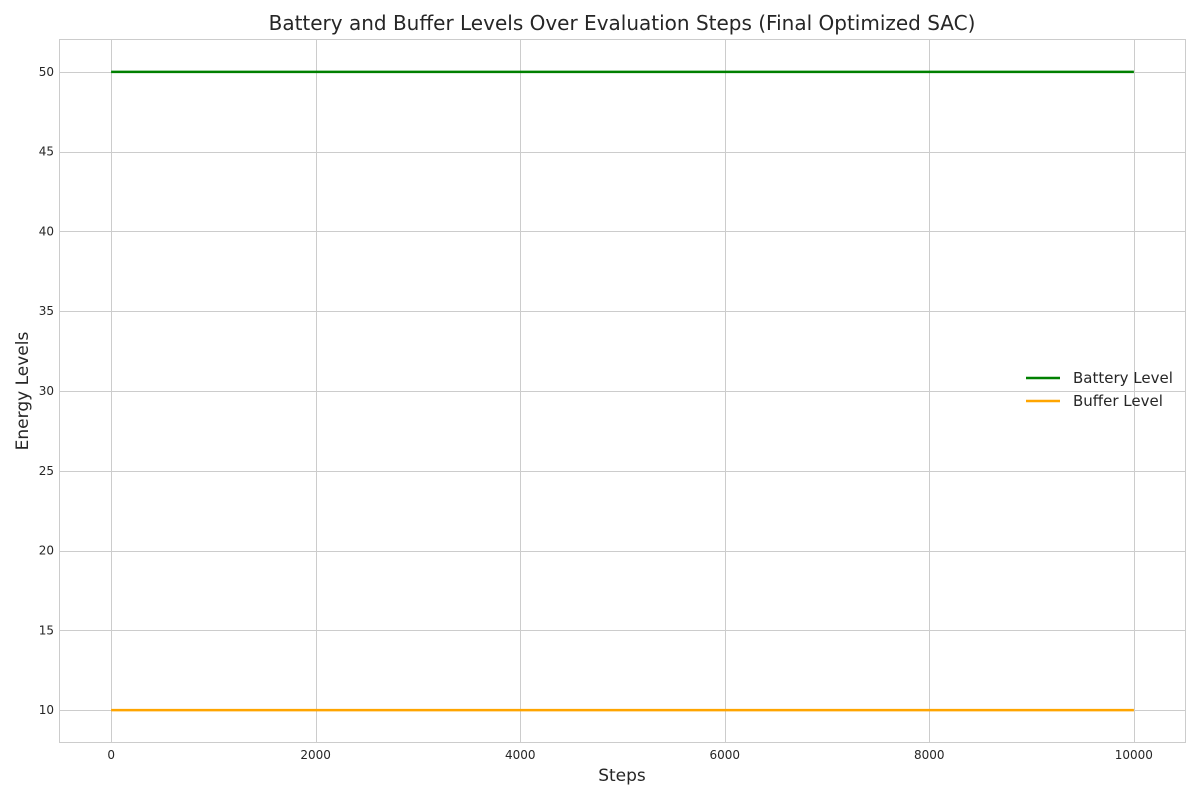  Describe the element at coordinates (46, 231) in the screenshot. I see `y-tick-label: 40` at that location.